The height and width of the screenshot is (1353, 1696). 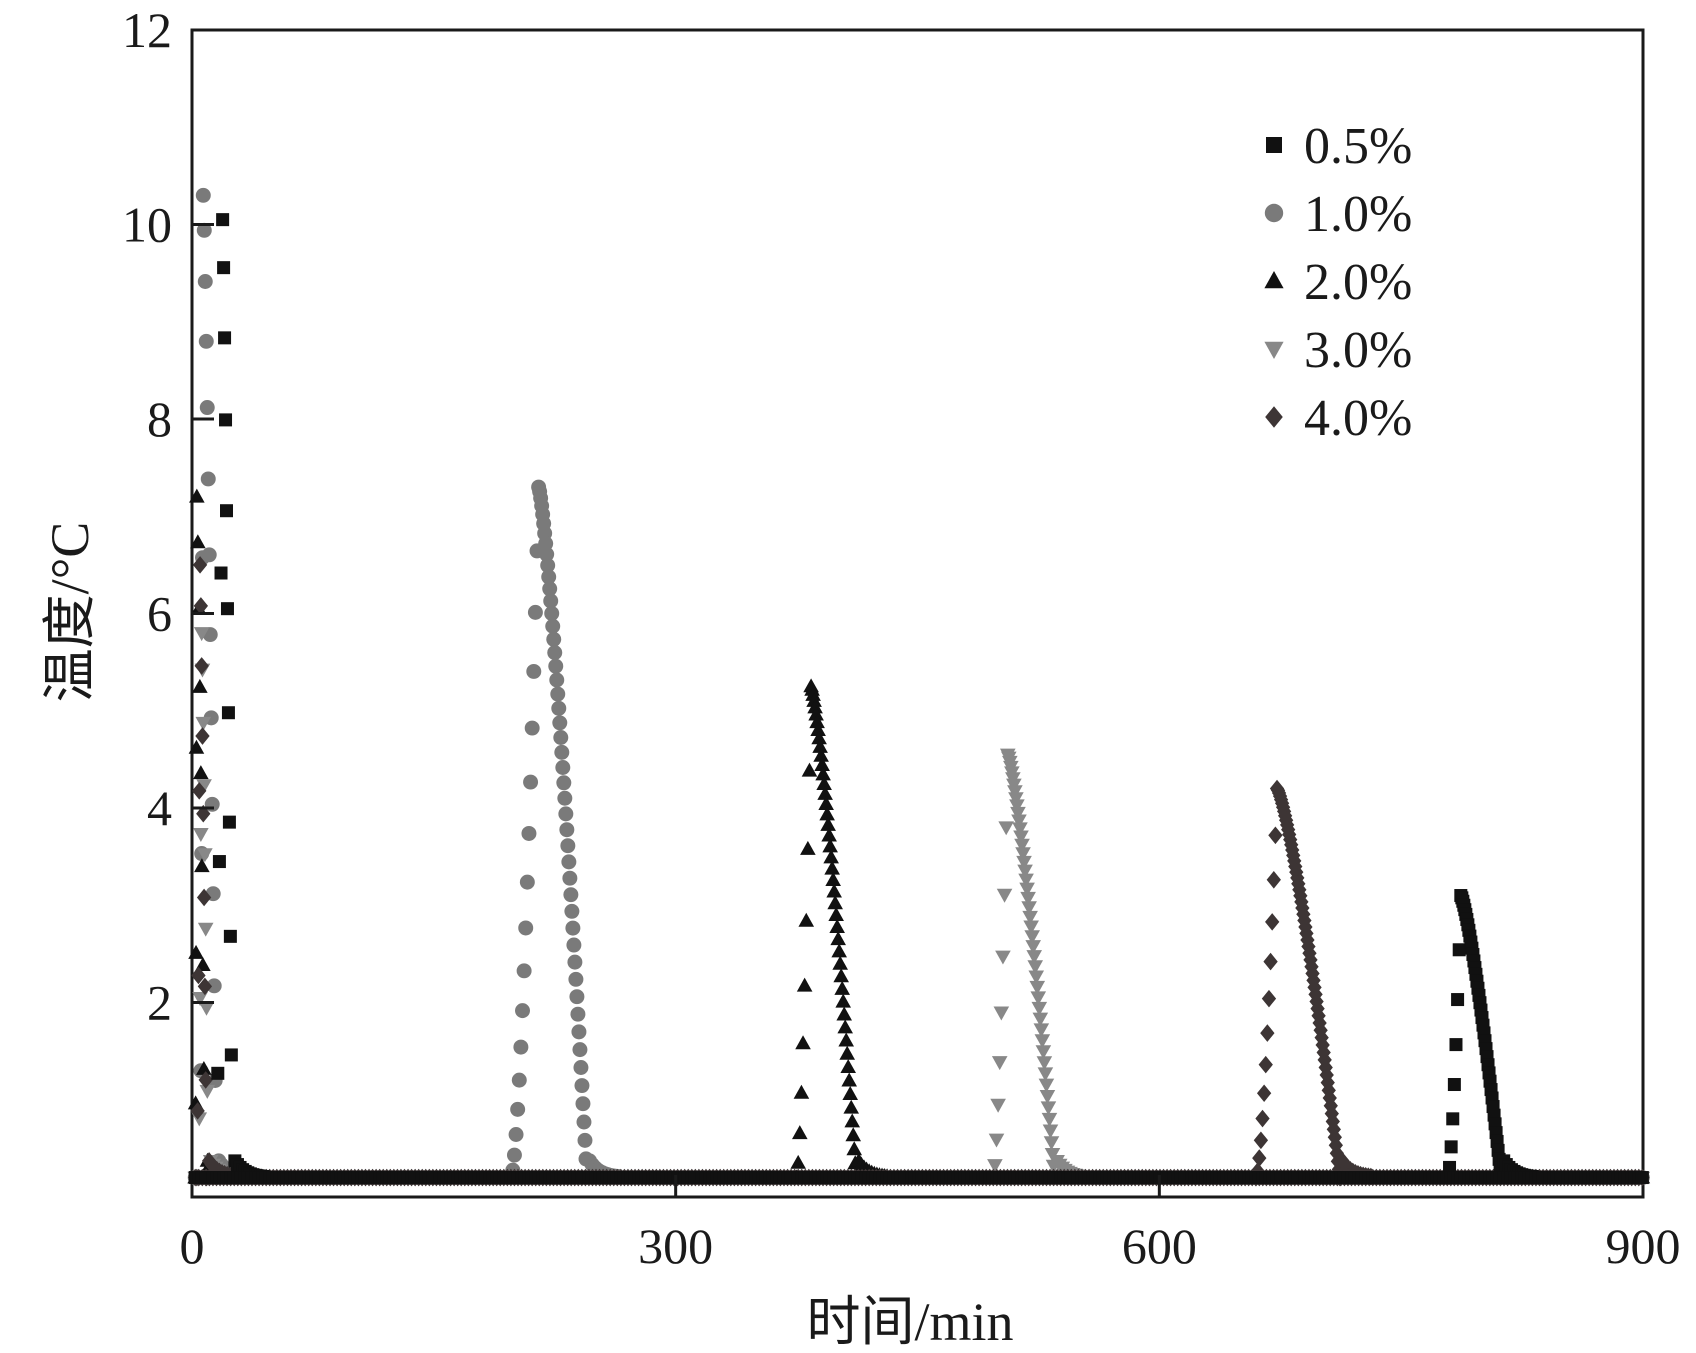 What do you see at coordinates (1358, 146) in the screenshot?
I see `legend-label: 0.5%` at bounding box center [1358, 146].